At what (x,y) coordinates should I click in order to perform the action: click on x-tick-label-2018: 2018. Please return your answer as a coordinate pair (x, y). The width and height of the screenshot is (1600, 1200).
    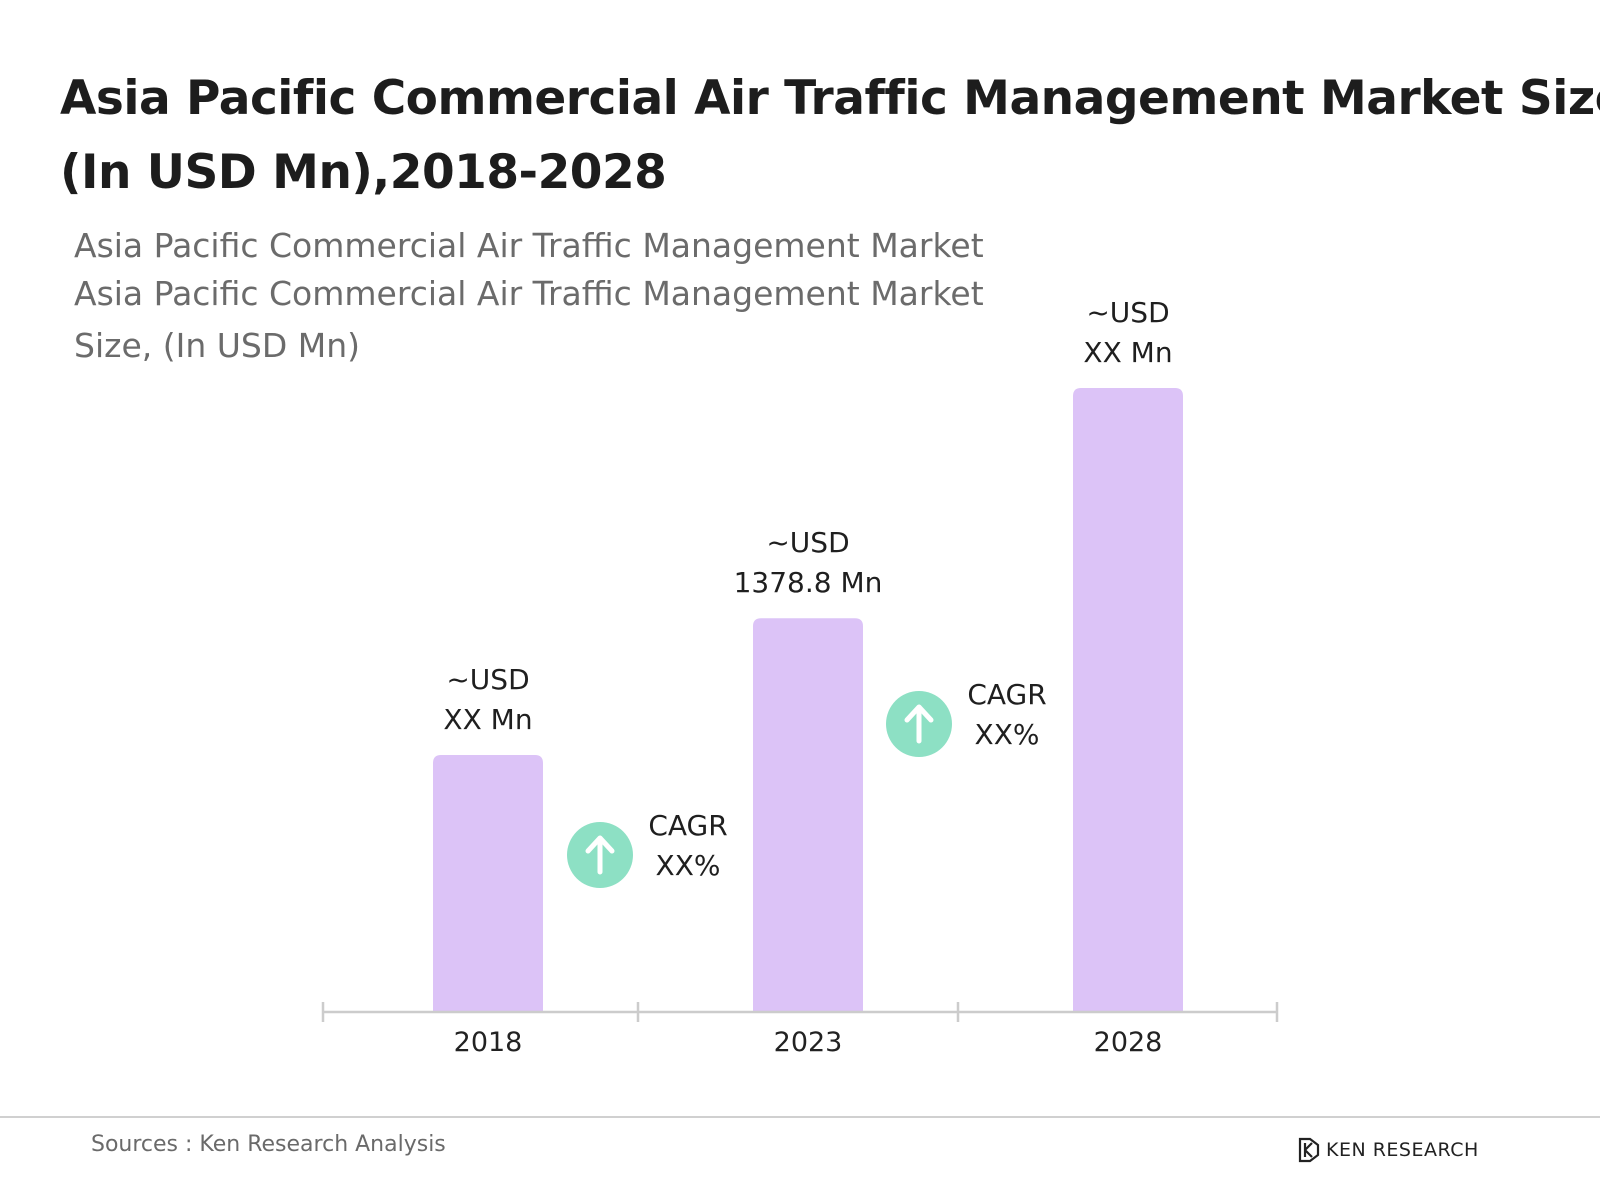
    Looking at the image, I should click on (488, 1042).